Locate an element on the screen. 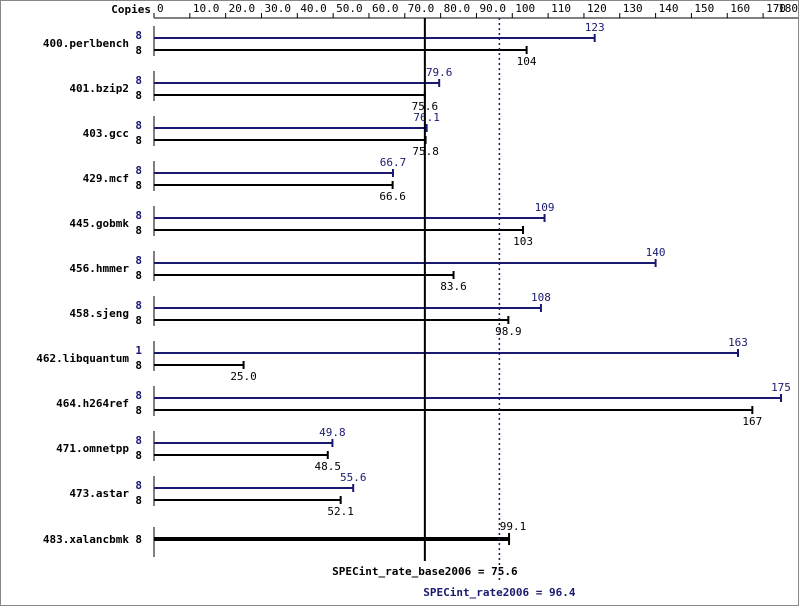 This screenshot has height=606, width=799. value-label: 83.6 is located at coordinates (453, 286).